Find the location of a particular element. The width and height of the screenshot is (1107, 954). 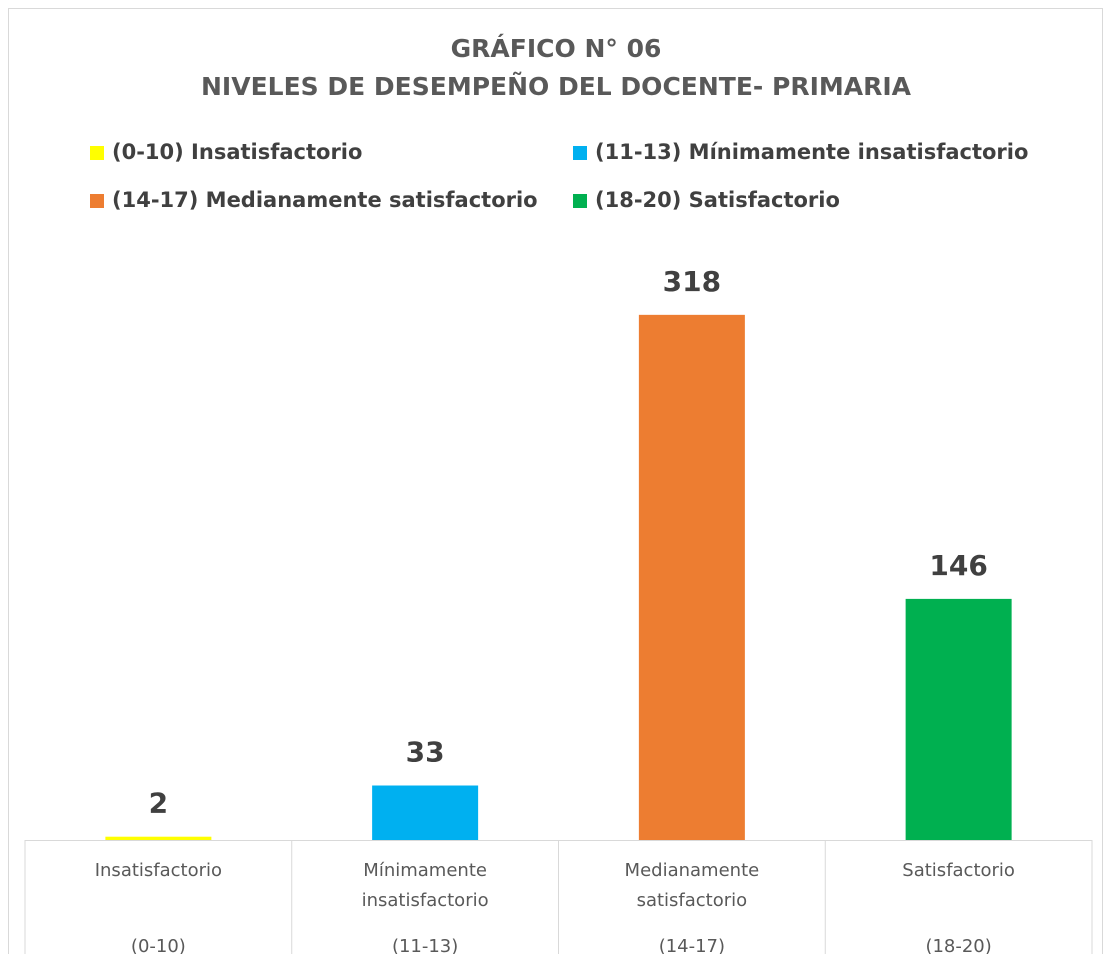

x-range-label: (11-13) is located at coordinates (425, 945).